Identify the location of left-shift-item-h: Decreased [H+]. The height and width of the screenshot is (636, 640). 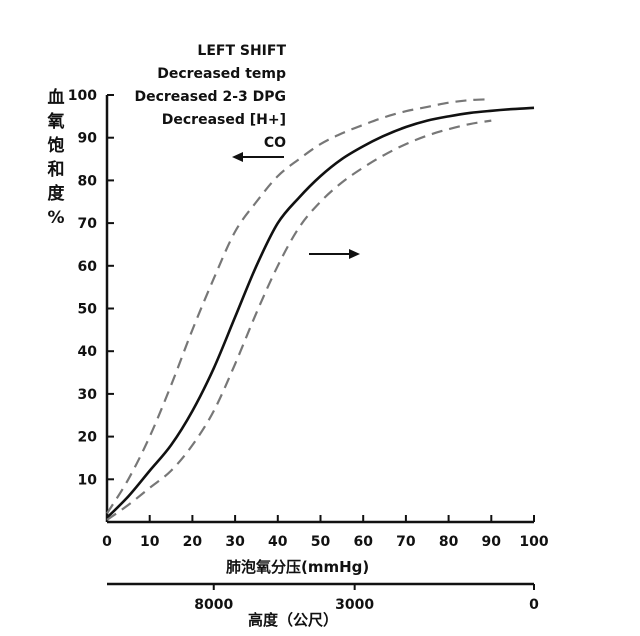
(223, 120).